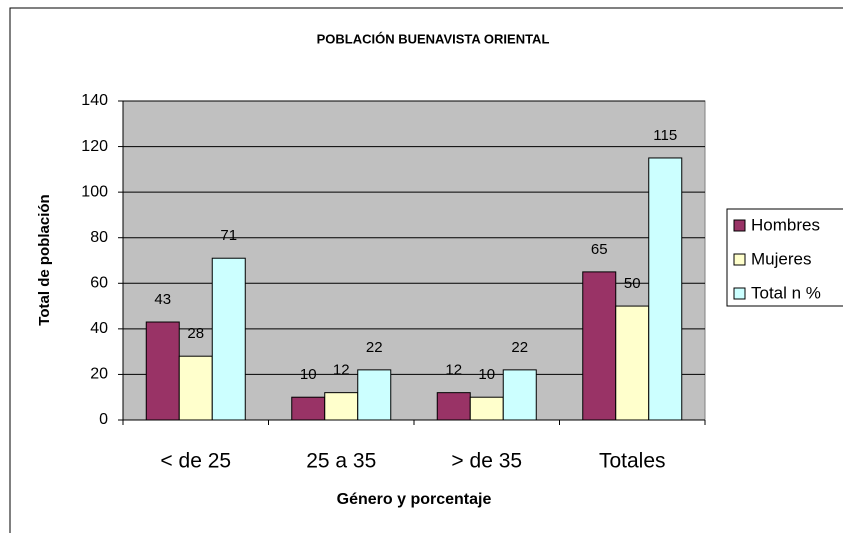 The width and height of the screenshot is (843, 533). Describe the element at coordinates (195, 333) in the screenshot. I see `data-label: 28` at that location.